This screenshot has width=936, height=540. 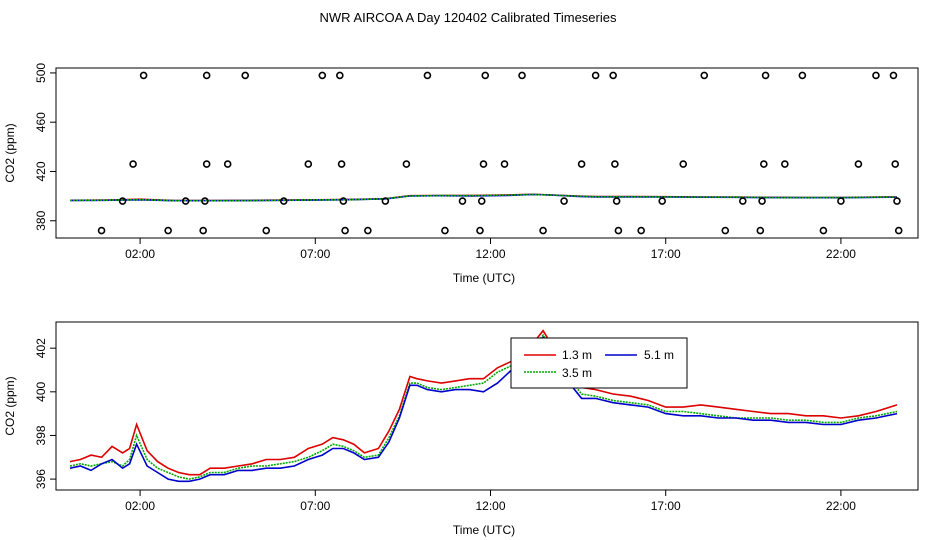 What do you see at coordinates (666, 506) in the screenshot?
I see `bot-x-tick-label-3: 17:00` at bounding box center [666, 506].